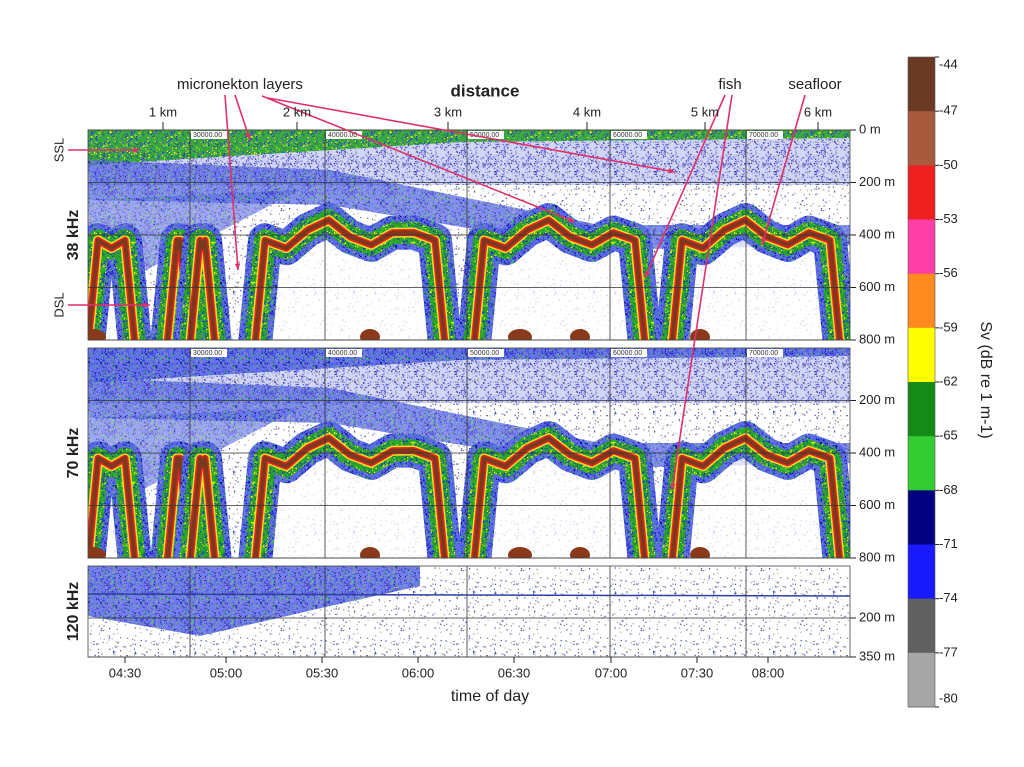 This screenshot has height=767, width=1024. What do you see at coordinates (948, 697) in the screenshot?
I see `colorbar-tick-label: -80` at bounding box center [948, 697].